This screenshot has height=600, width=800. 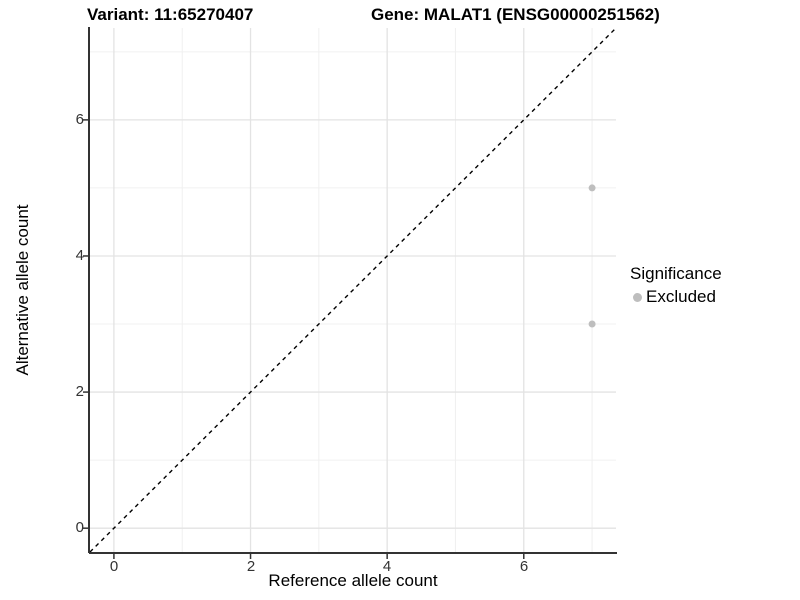 What do you see at coordinates (637, 297) in the screenshot?
I see `legend-point-icon` at bounding box center [637, 297].